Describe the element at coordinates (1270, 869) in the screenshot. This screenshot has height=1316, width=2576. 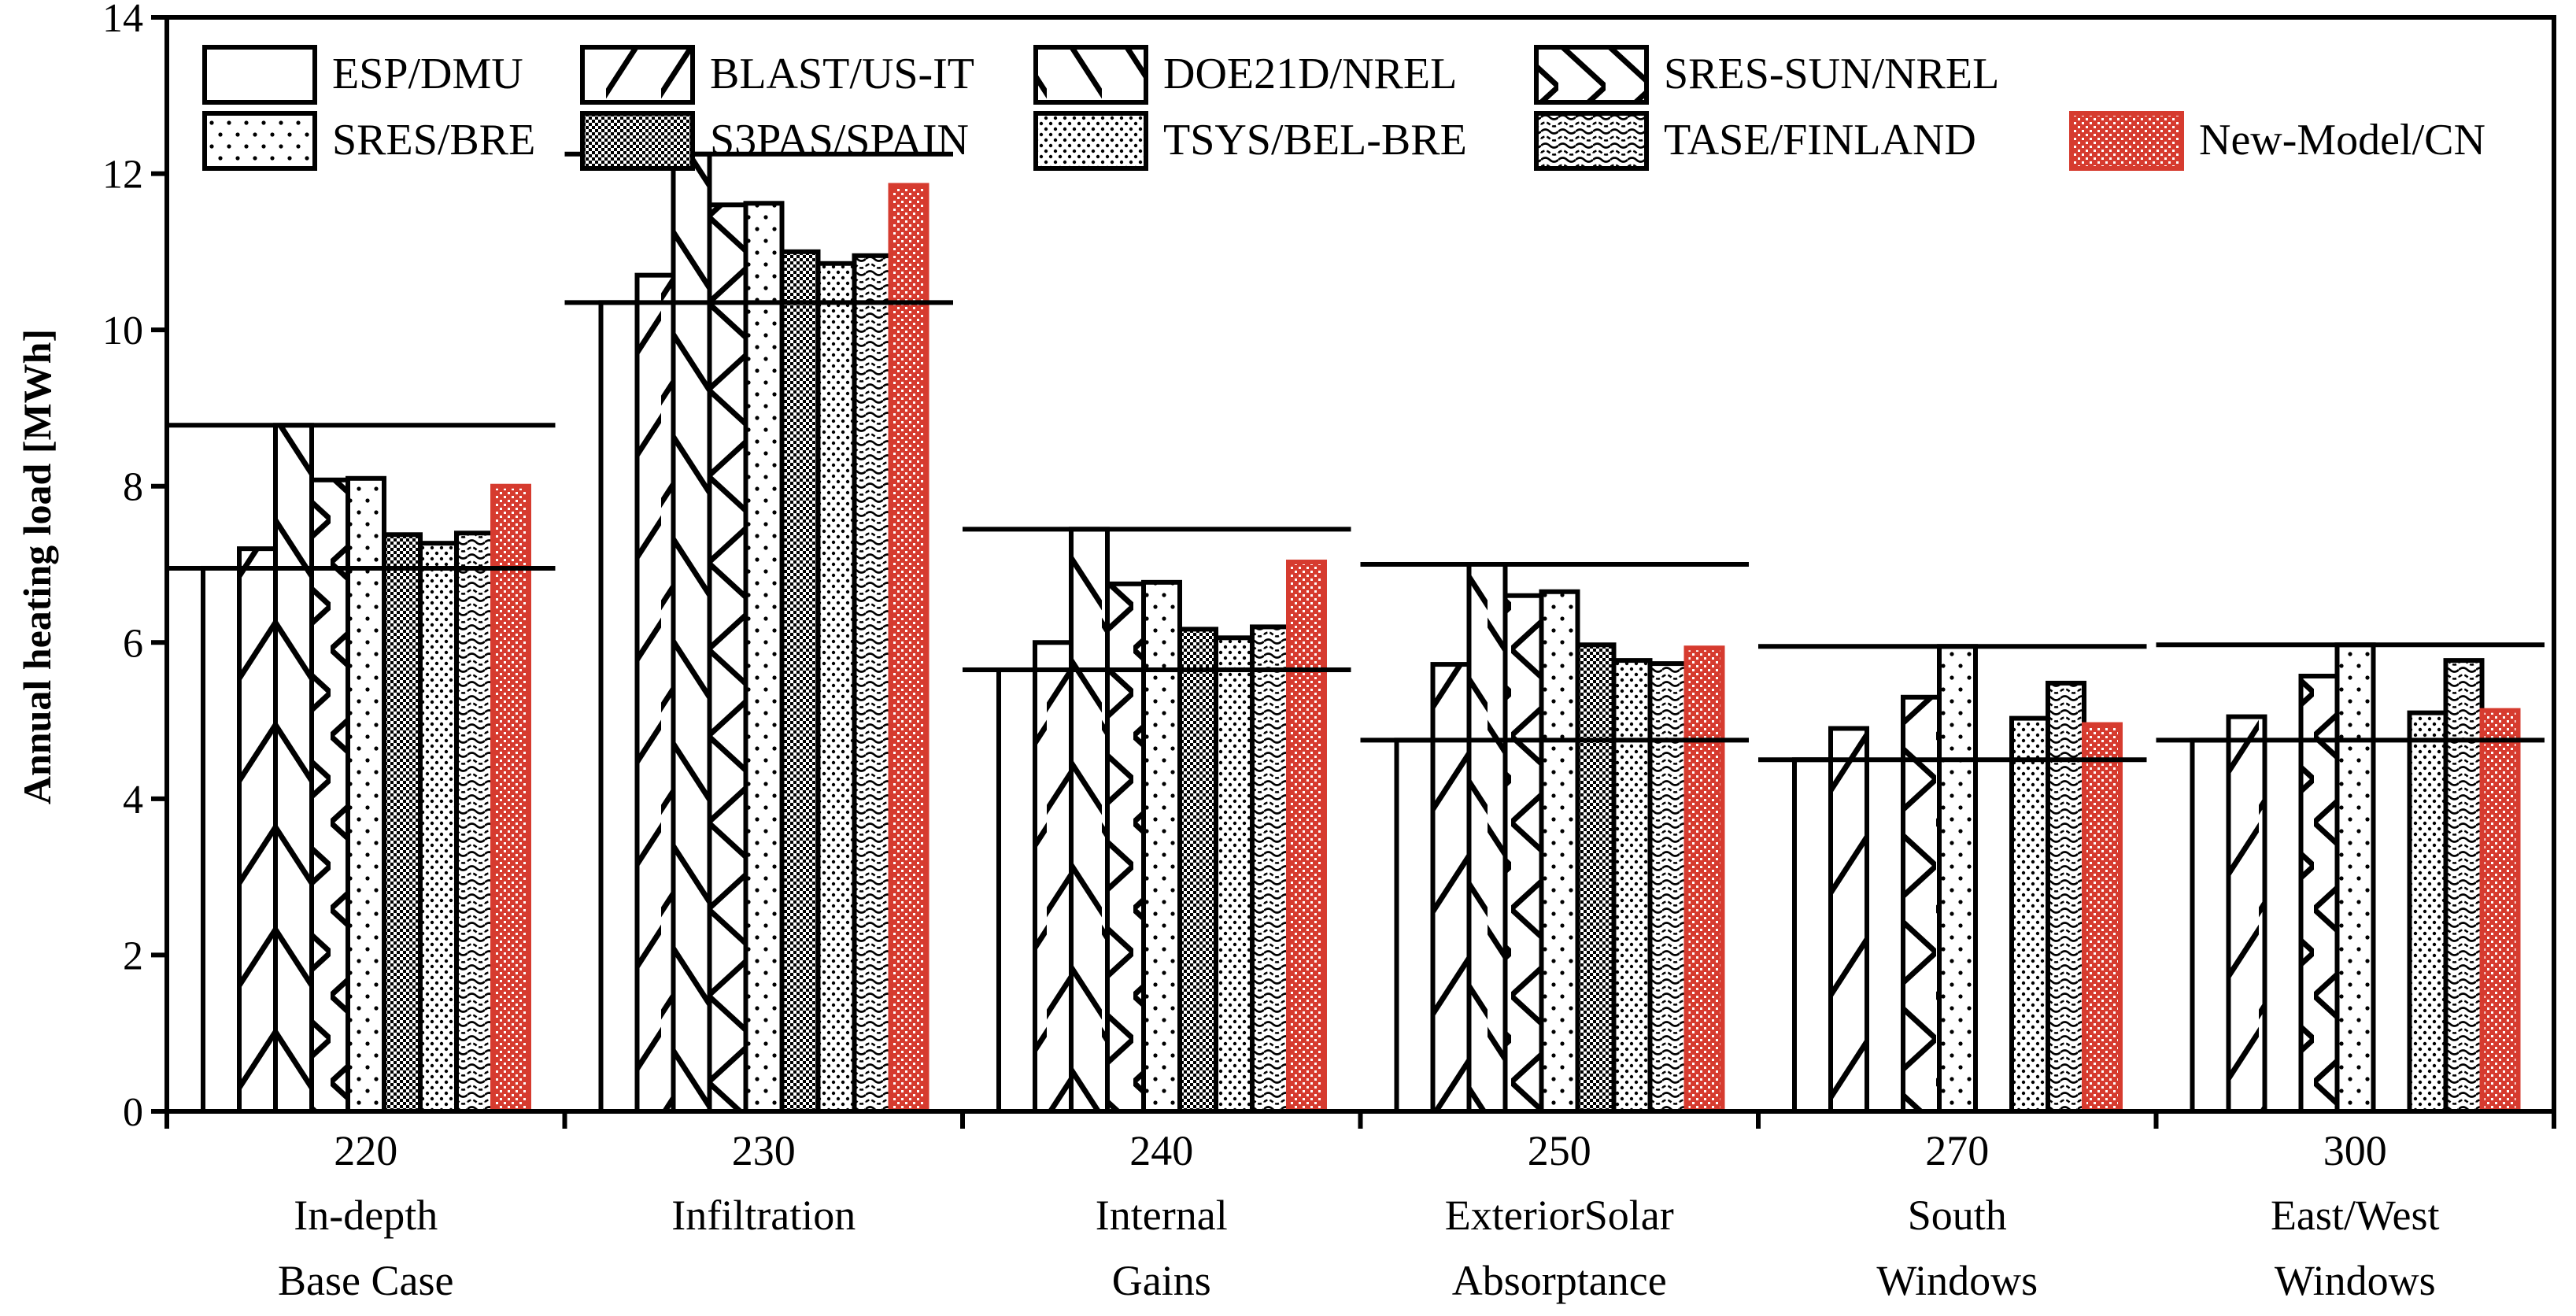
I see `bar-240-tase-finland` at that location.